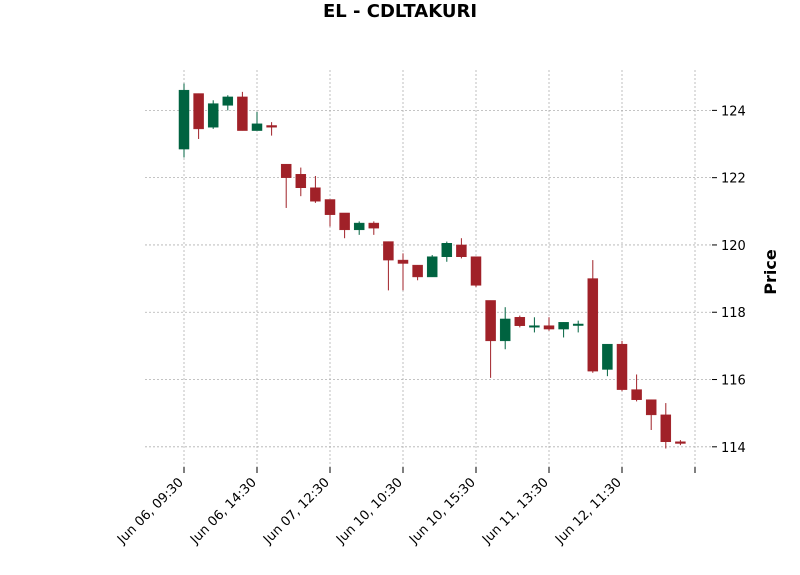 The image size is (800, 575). I want to click on x-tick-label: Jun 06, 14:30, so click(223, 511).